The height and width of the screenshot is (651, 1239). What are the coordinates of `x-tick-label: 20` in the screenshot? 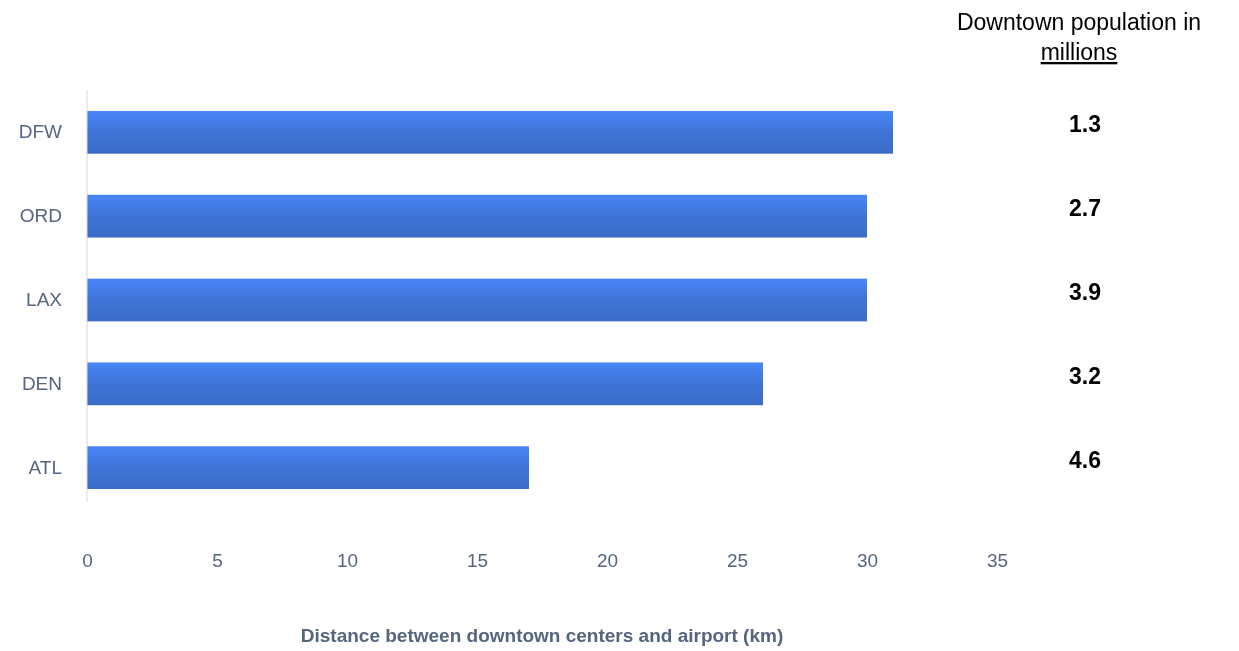 It's located at (607, 560).